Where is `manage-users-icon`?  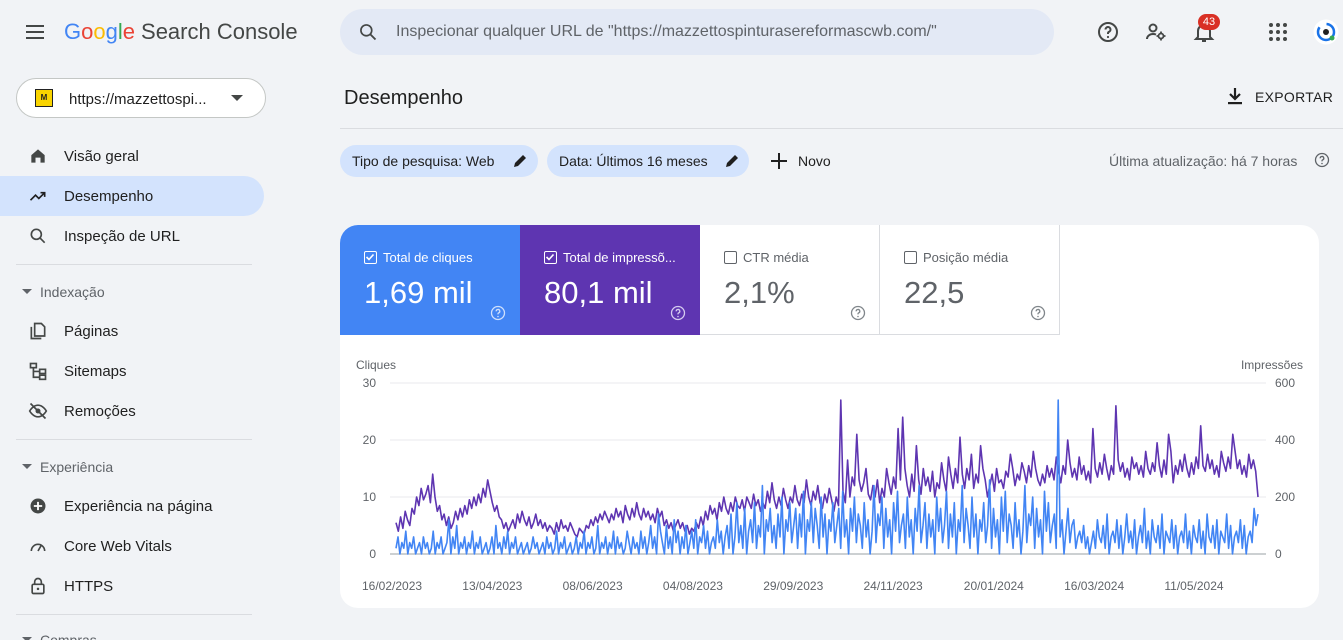
manage-users-icon is located at coordinates (1156, 32).